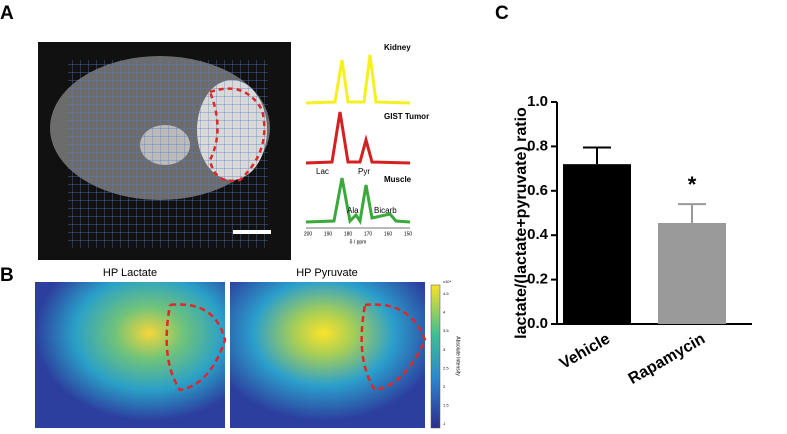  What do you see at coordinates (358, 141) in the screenshot?
I see `spectra` at bounding box center [358, 141].